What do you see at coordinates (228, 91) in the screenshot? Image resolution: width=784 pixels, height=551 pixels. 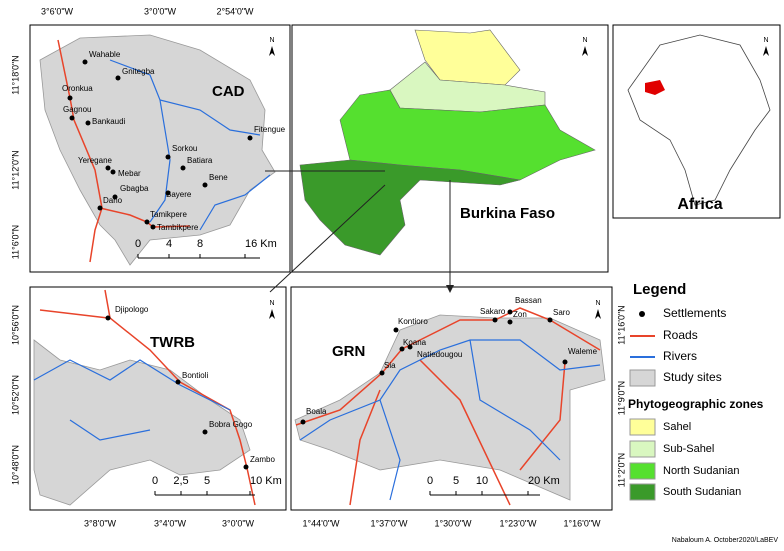 I see `panel-title: CAD` at bounding box center [228, 91].